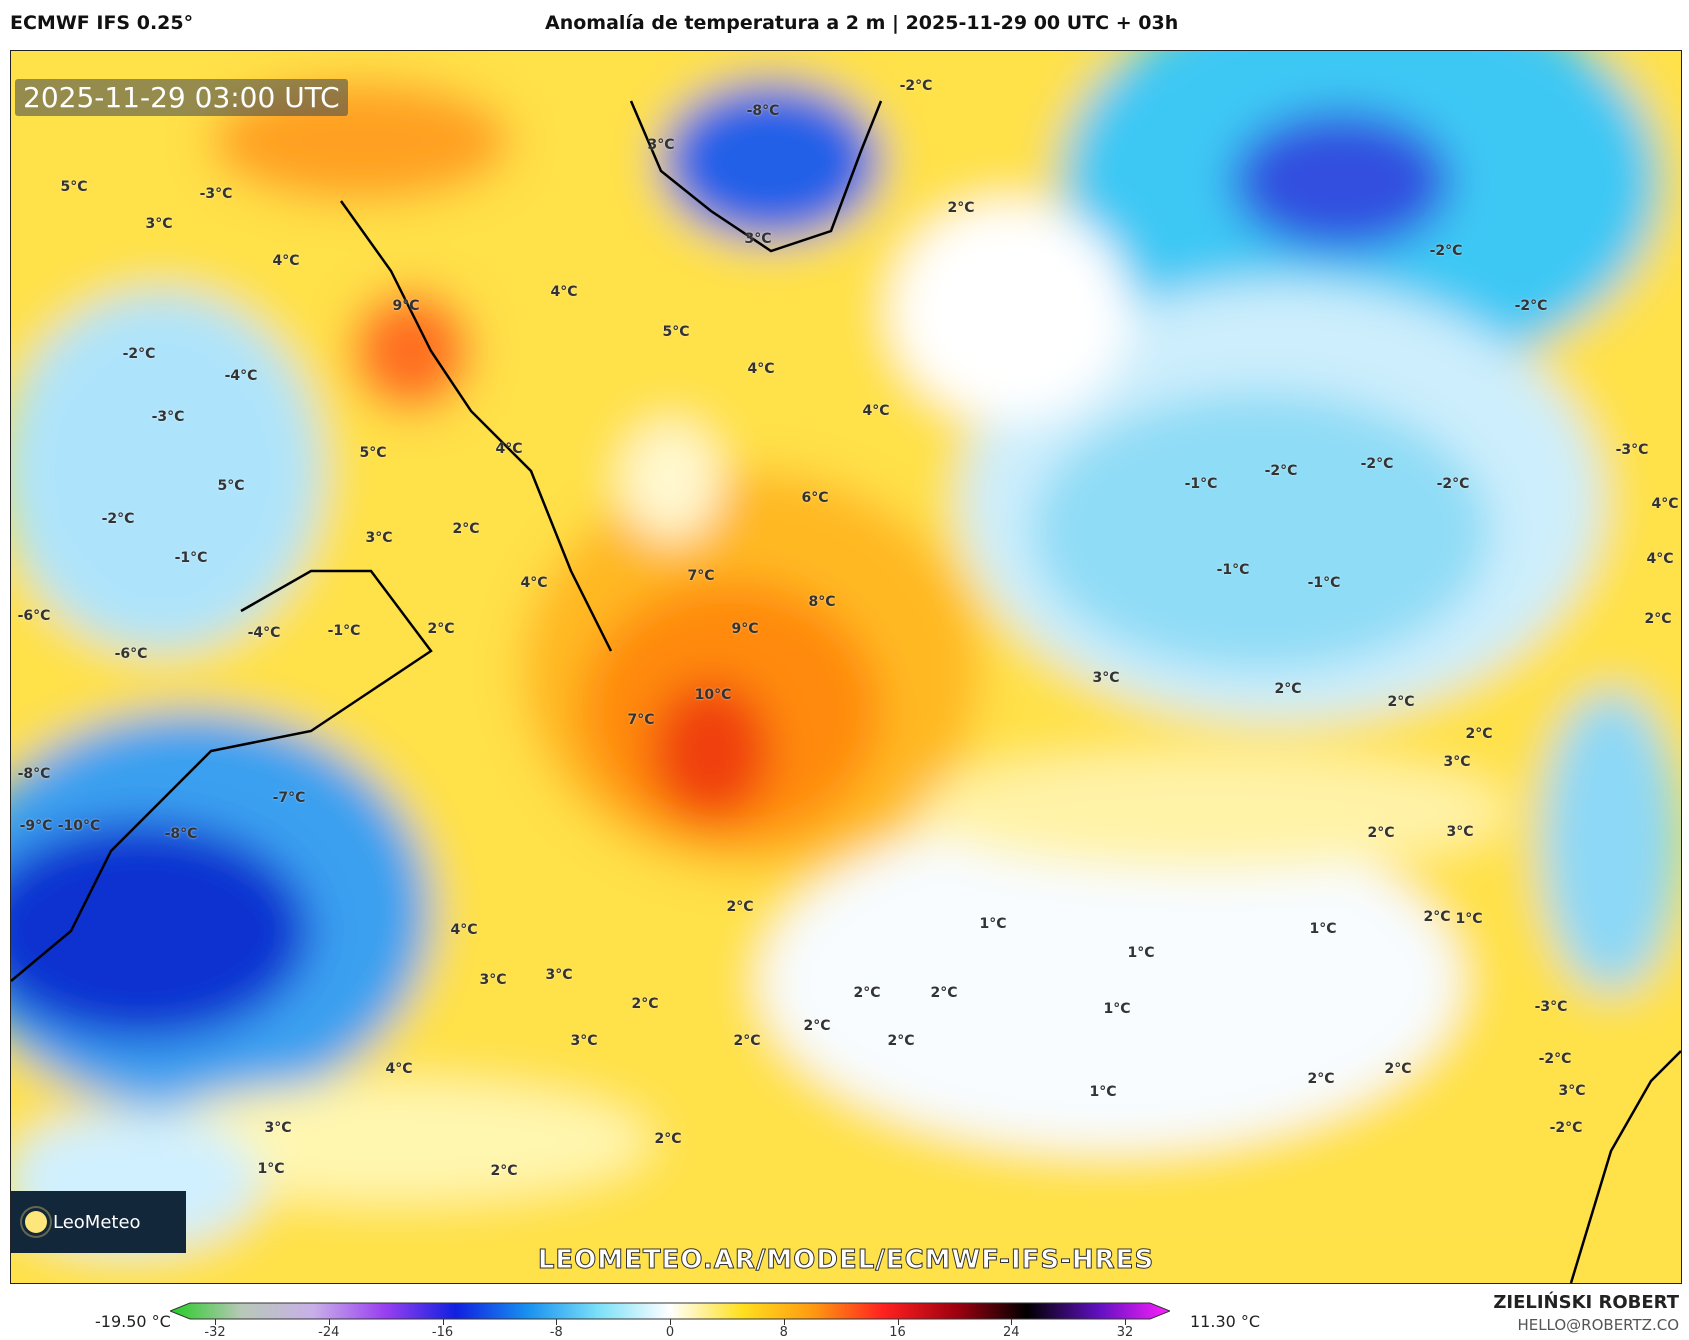 The image size is (1689, 1340). What do you see at coordinates (556, 1332) in the screenshot?
I see `colorbar-tick-label: -8` at bounding box center [556, 1332].